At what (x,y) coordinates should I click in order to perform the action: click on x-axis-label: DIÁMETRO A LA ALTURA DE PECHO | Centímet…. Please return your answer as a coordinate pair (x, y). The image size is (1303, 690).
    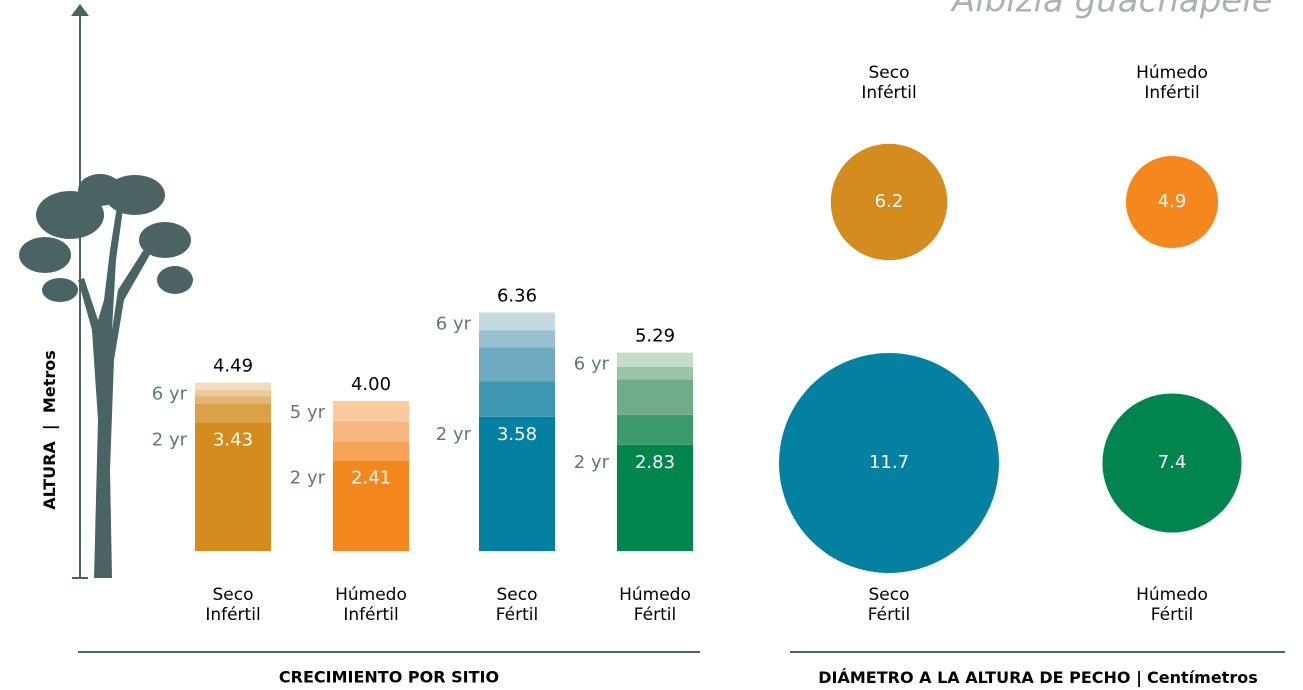
    Looking at the image, I should click on (1037, 678).